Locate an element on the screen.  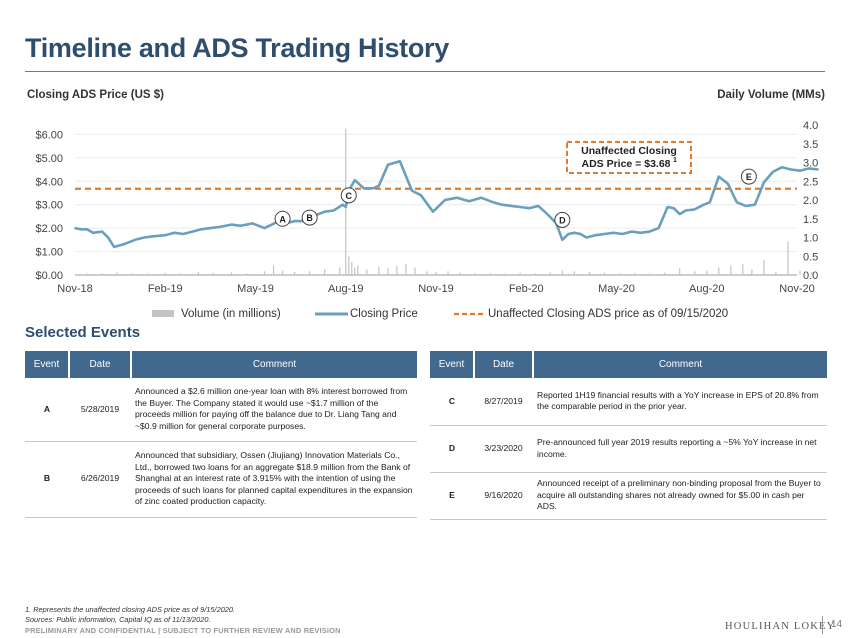
left-tick-label: $1.00 is located at coordinates (49, 253).